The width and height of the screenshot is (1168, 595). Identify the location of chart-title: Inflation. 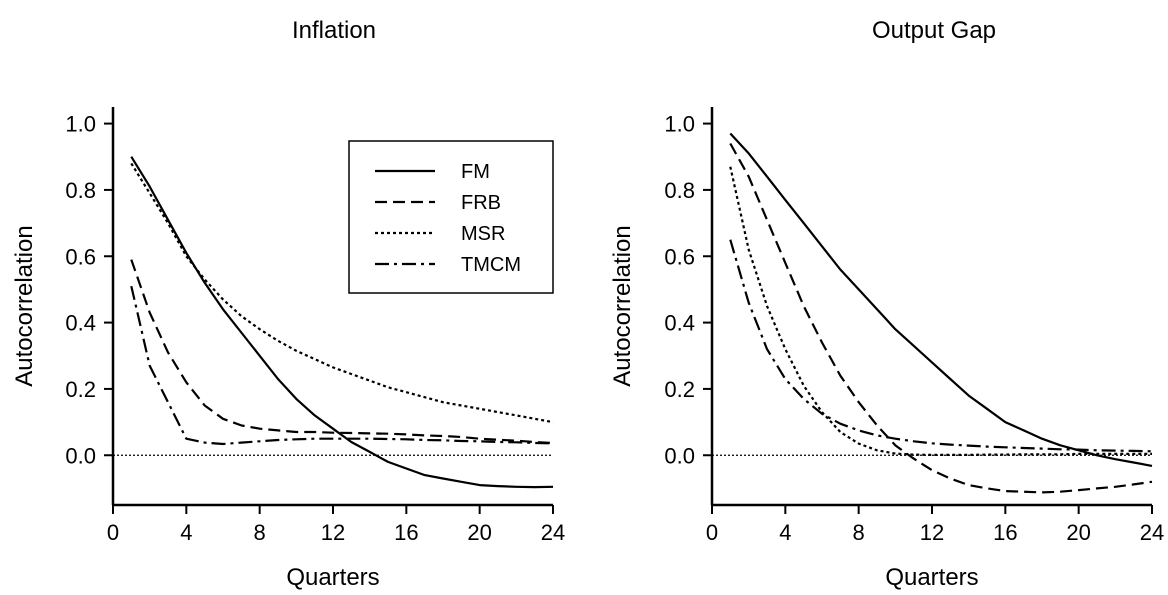
(334, 30).